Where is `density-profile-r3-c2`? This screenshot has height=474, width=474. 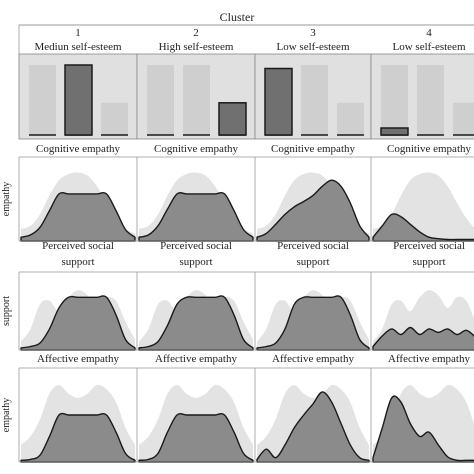 density-profile-r3-c2 is located at coordinates (196, 438).